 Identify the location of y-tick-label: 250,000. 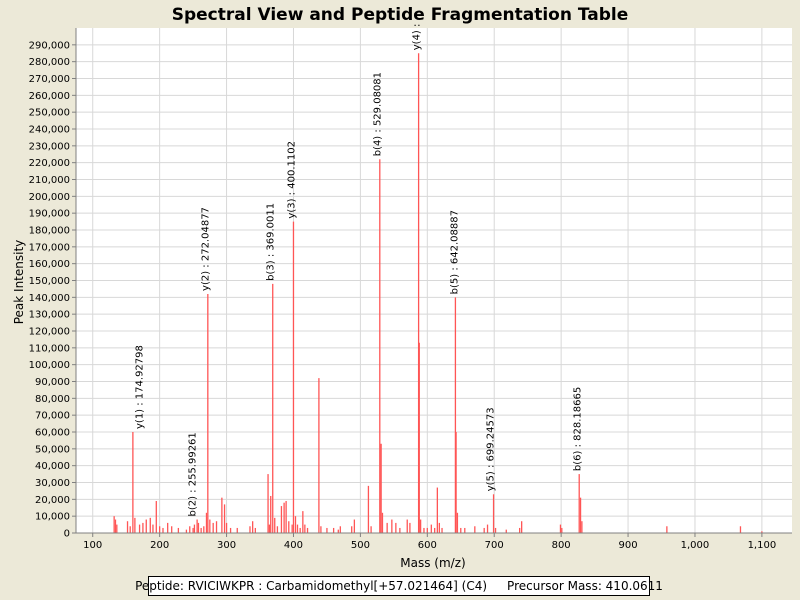
(49, 113).